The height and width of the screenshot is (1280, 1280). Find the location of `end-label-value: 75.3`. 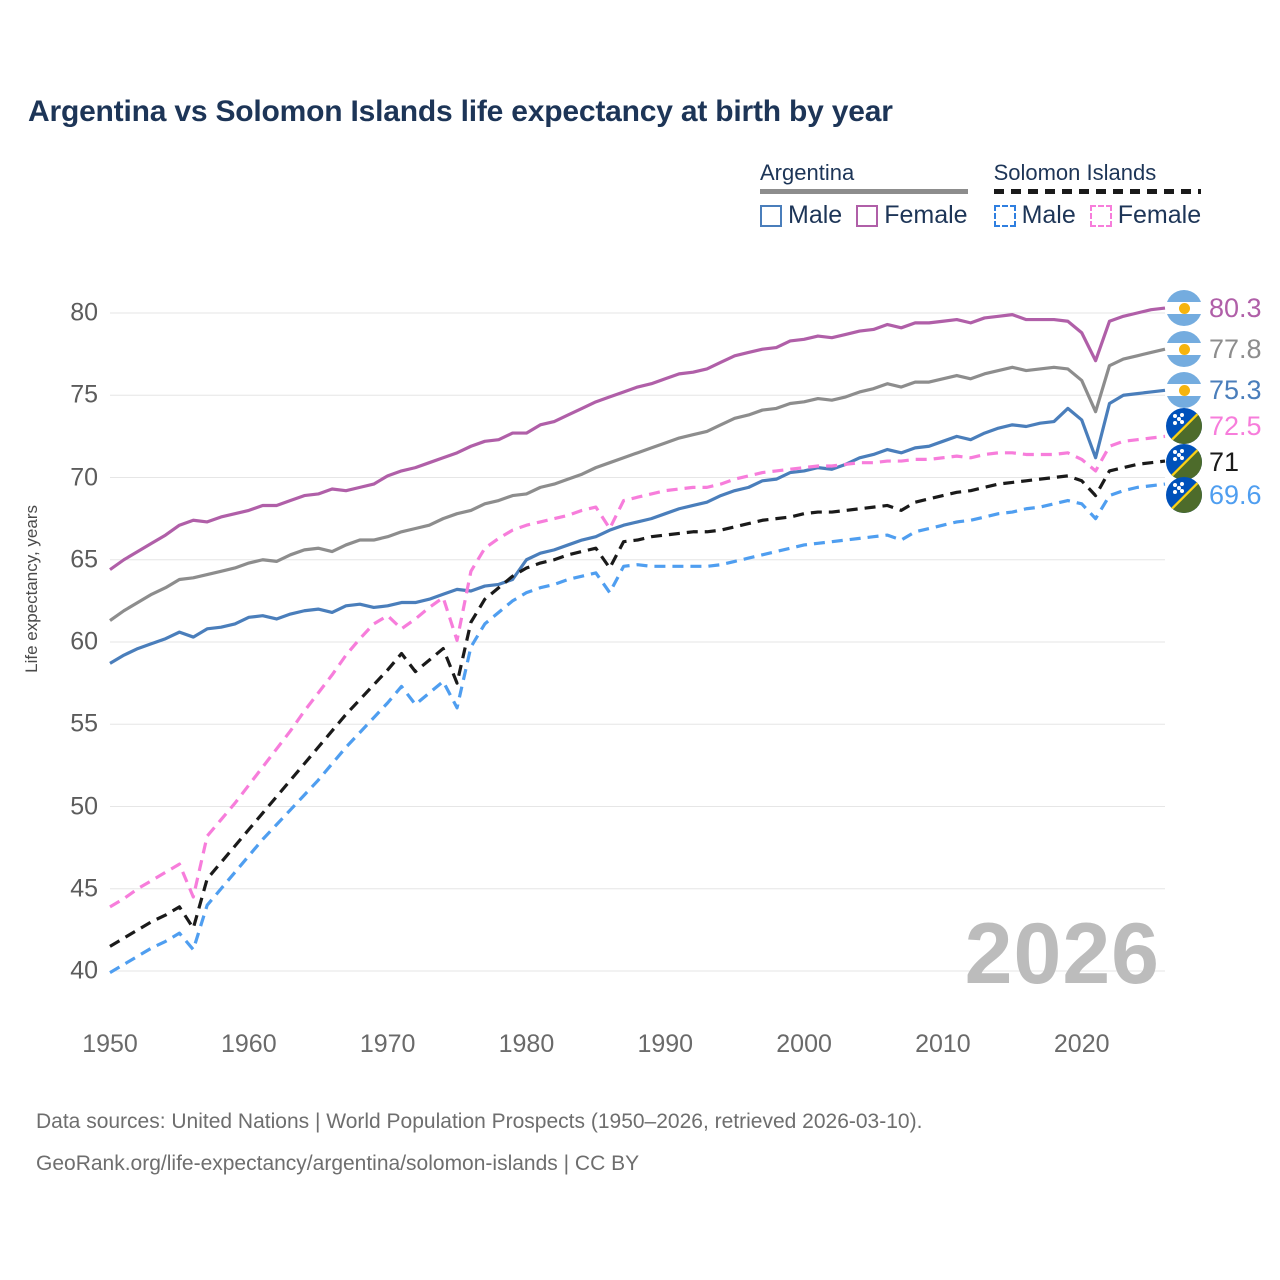

end-label-value: 75.3 is located at coordinates (1235, 389).